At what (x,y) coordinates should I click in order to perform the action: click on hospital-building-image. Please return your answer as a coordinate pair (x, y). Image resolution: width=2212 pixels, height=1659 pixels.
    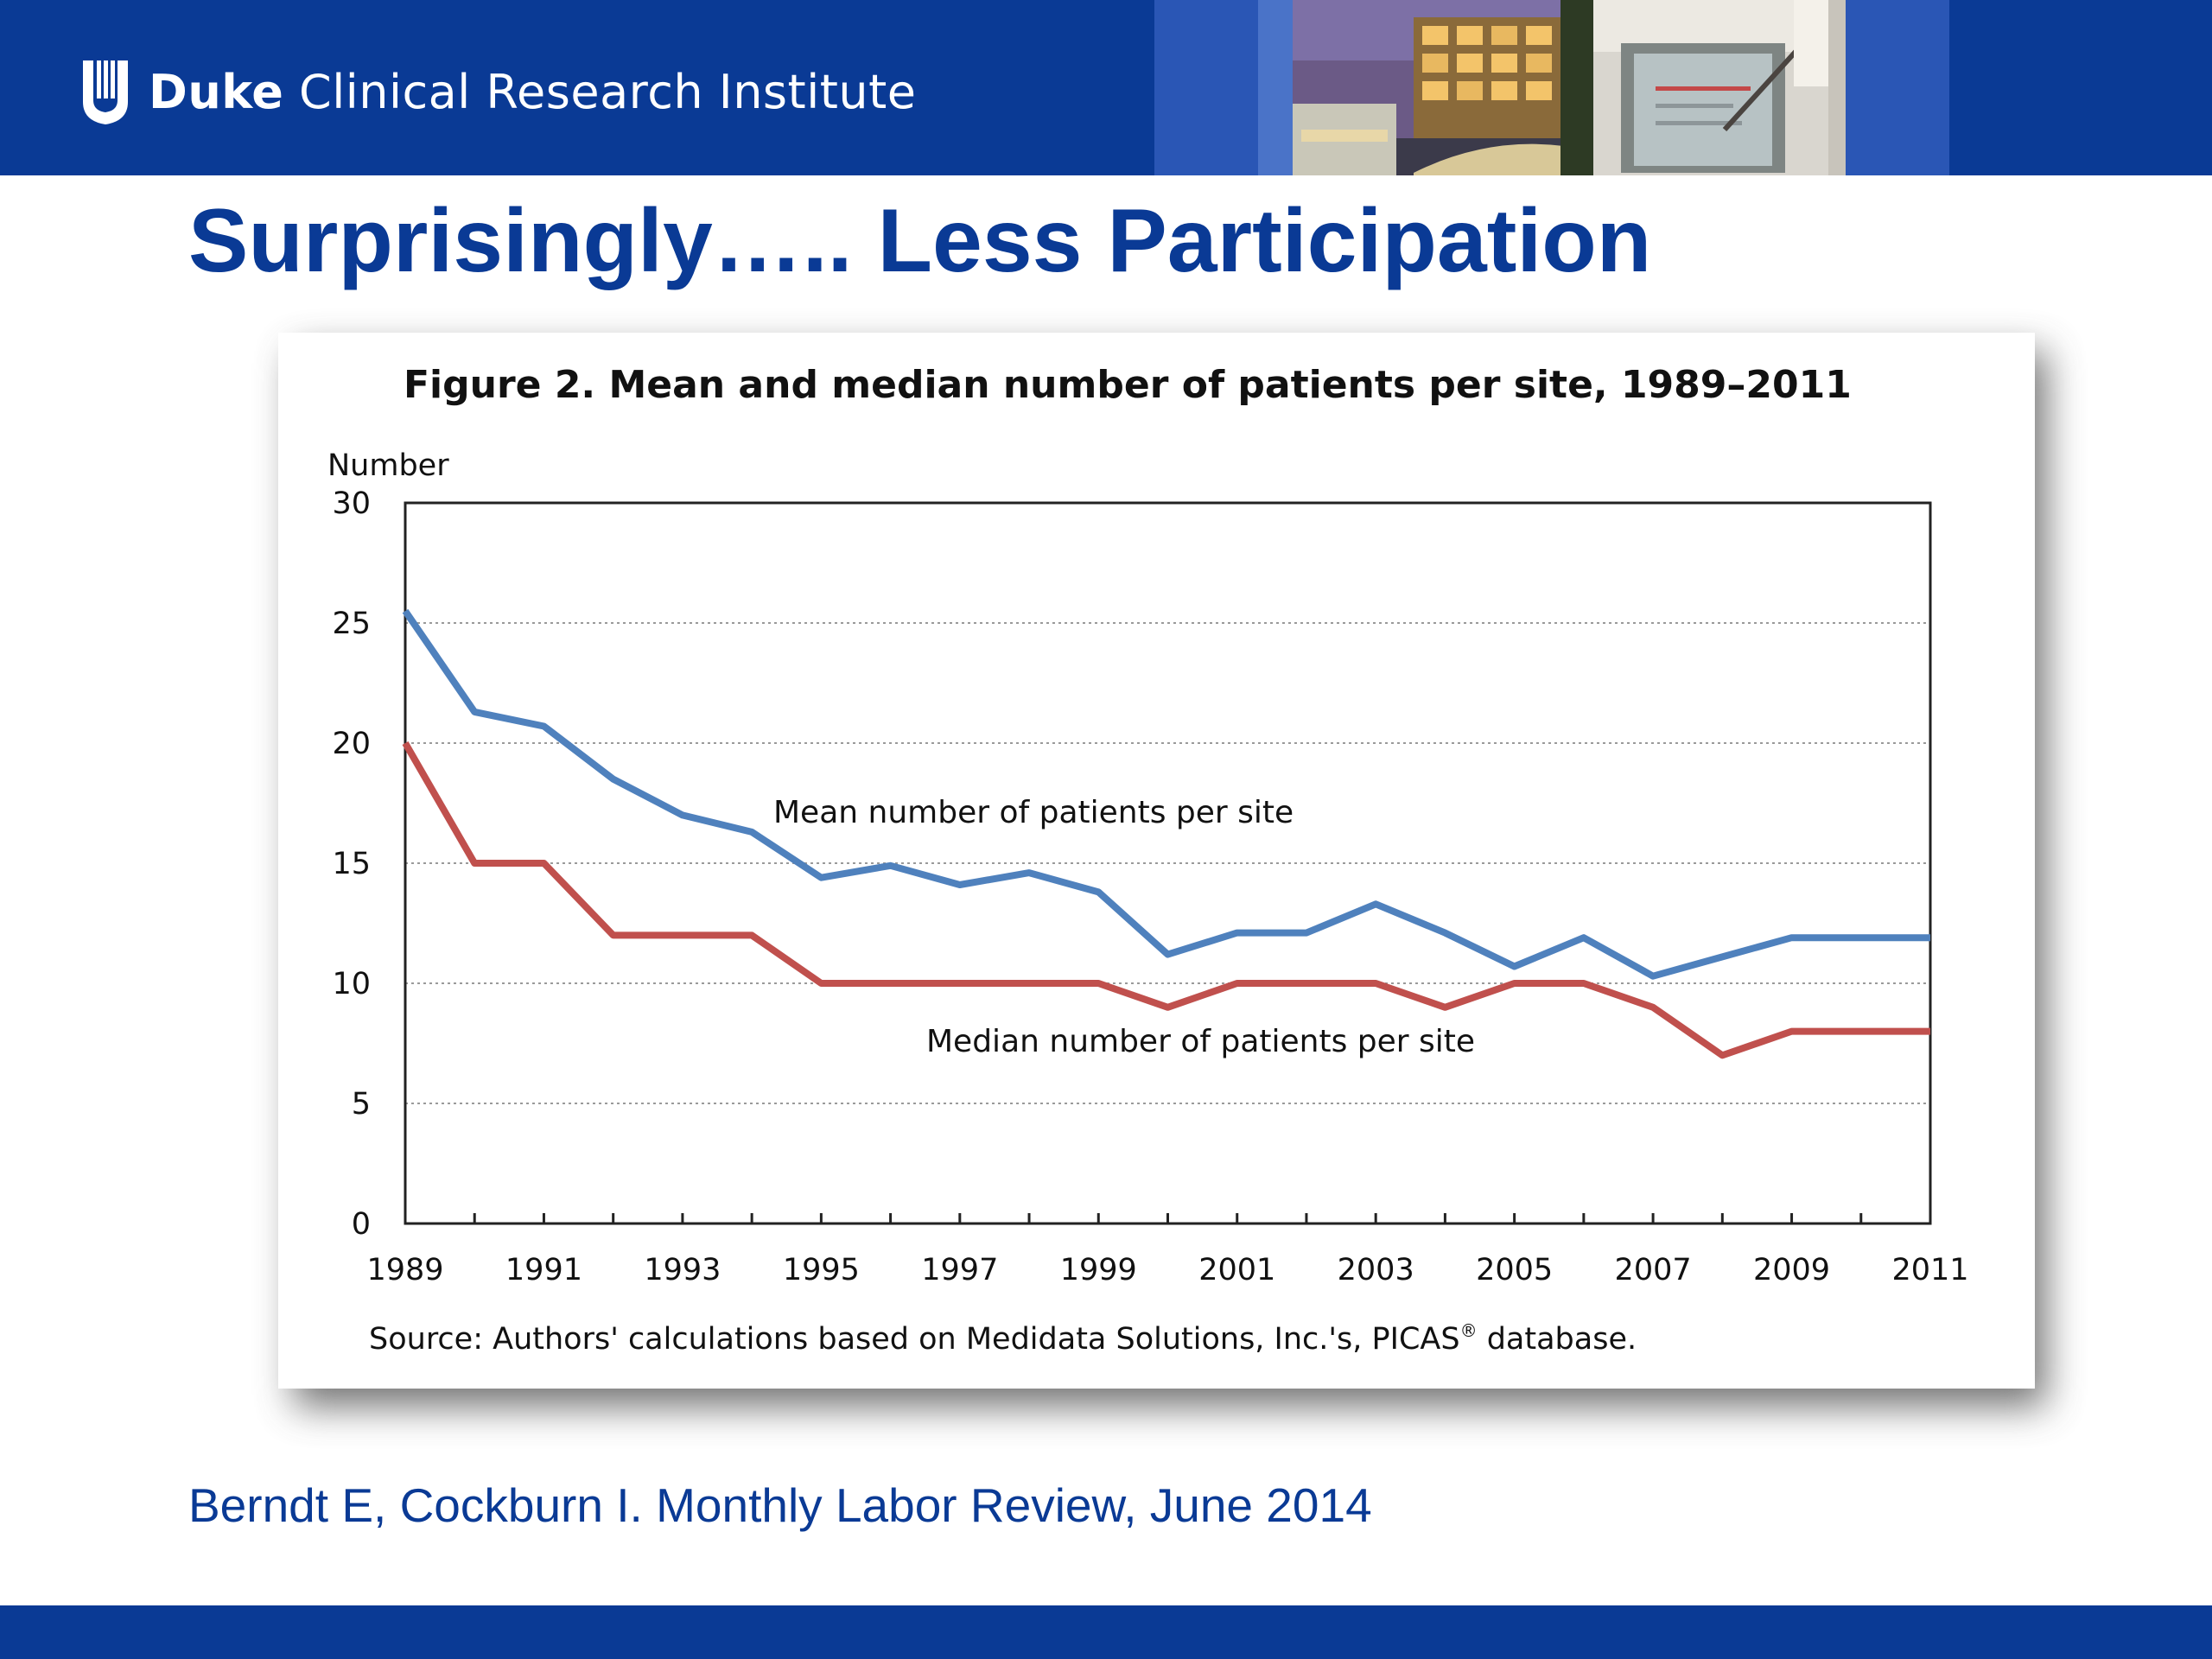
    Looking at the image, I should click on (1443, 87).